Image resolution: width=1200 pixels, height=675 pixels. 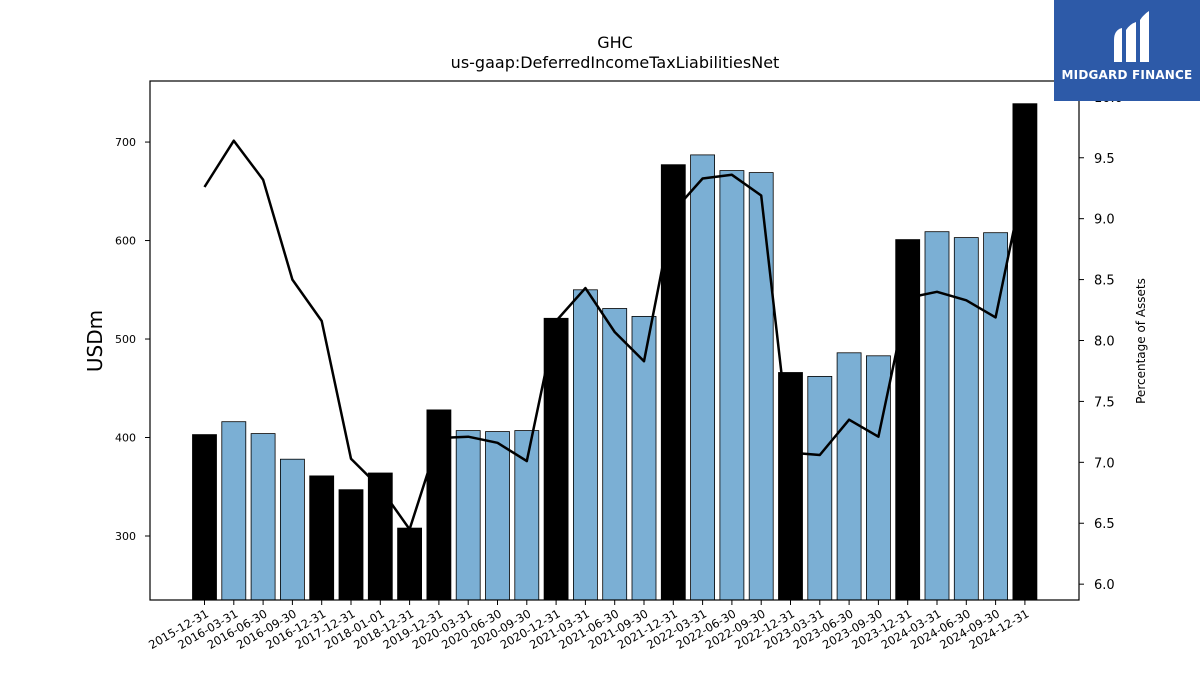 I want to click on y-tick-label: 400, so click(x=125, y=438).